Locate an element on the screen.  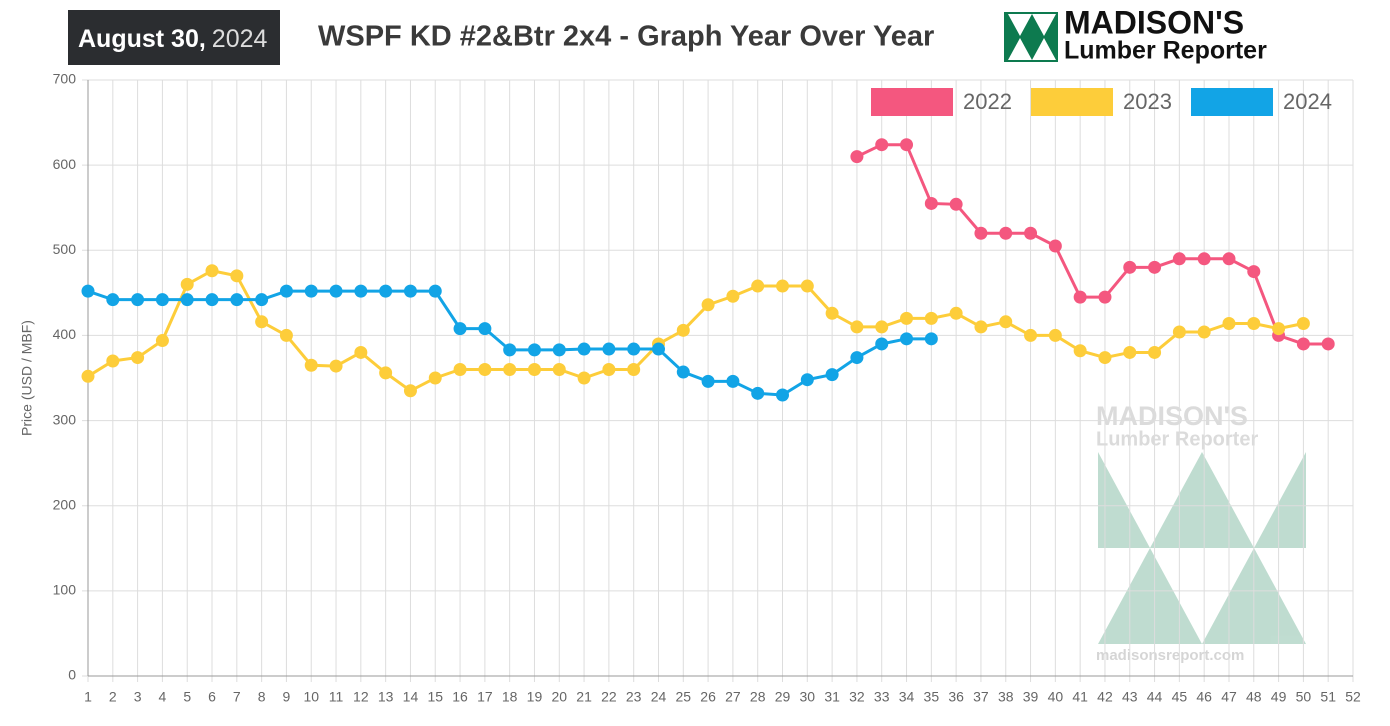
x-tick-label: 1 is located at coordinates (88, 697).